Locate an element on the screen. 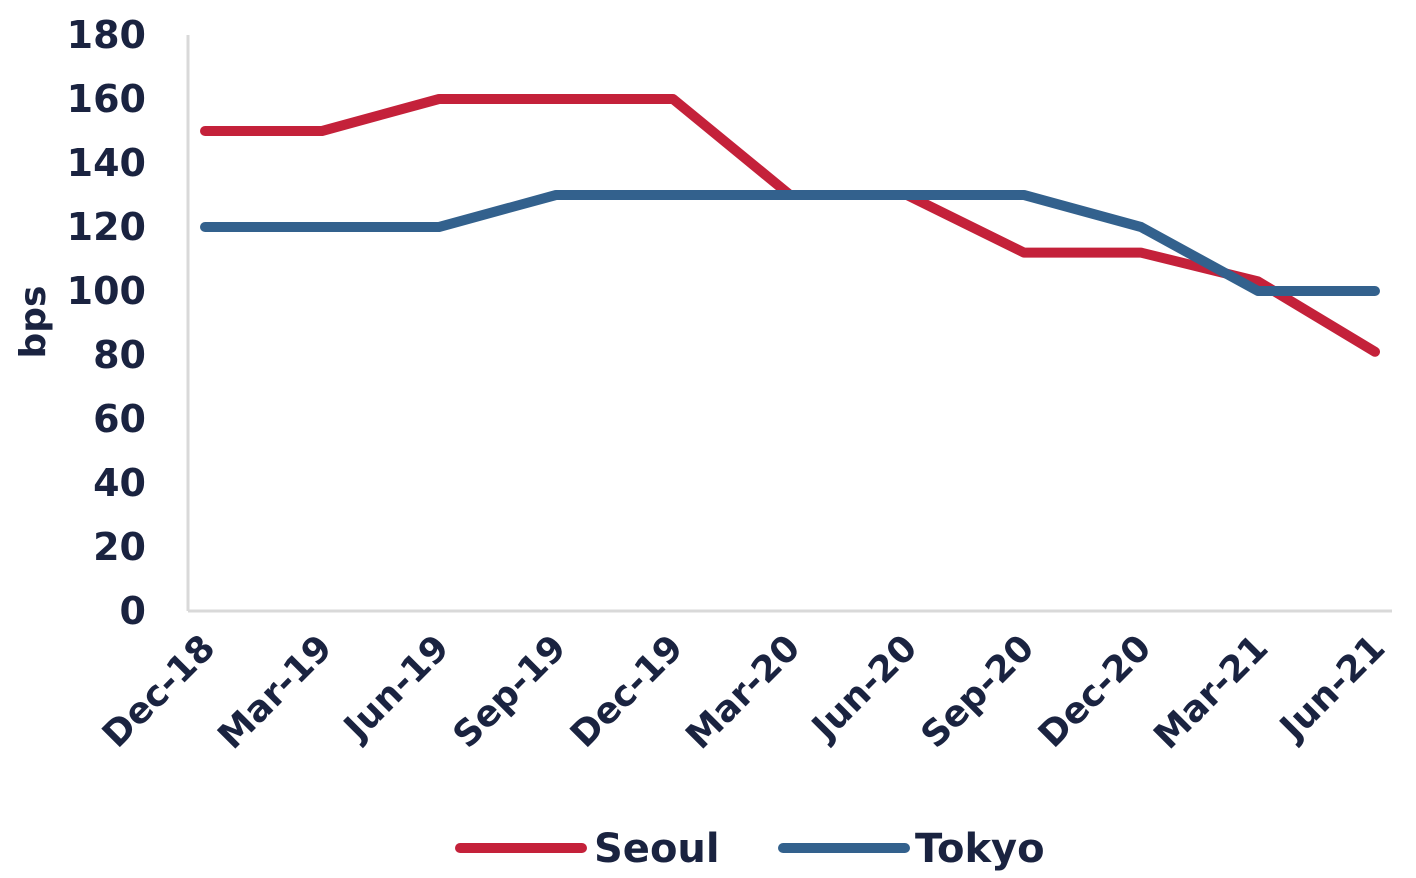 Image resolution: width=1416 pixels, height=878 pixels. x-tick-label: Dec-18 is located at coordinates (159, 691).